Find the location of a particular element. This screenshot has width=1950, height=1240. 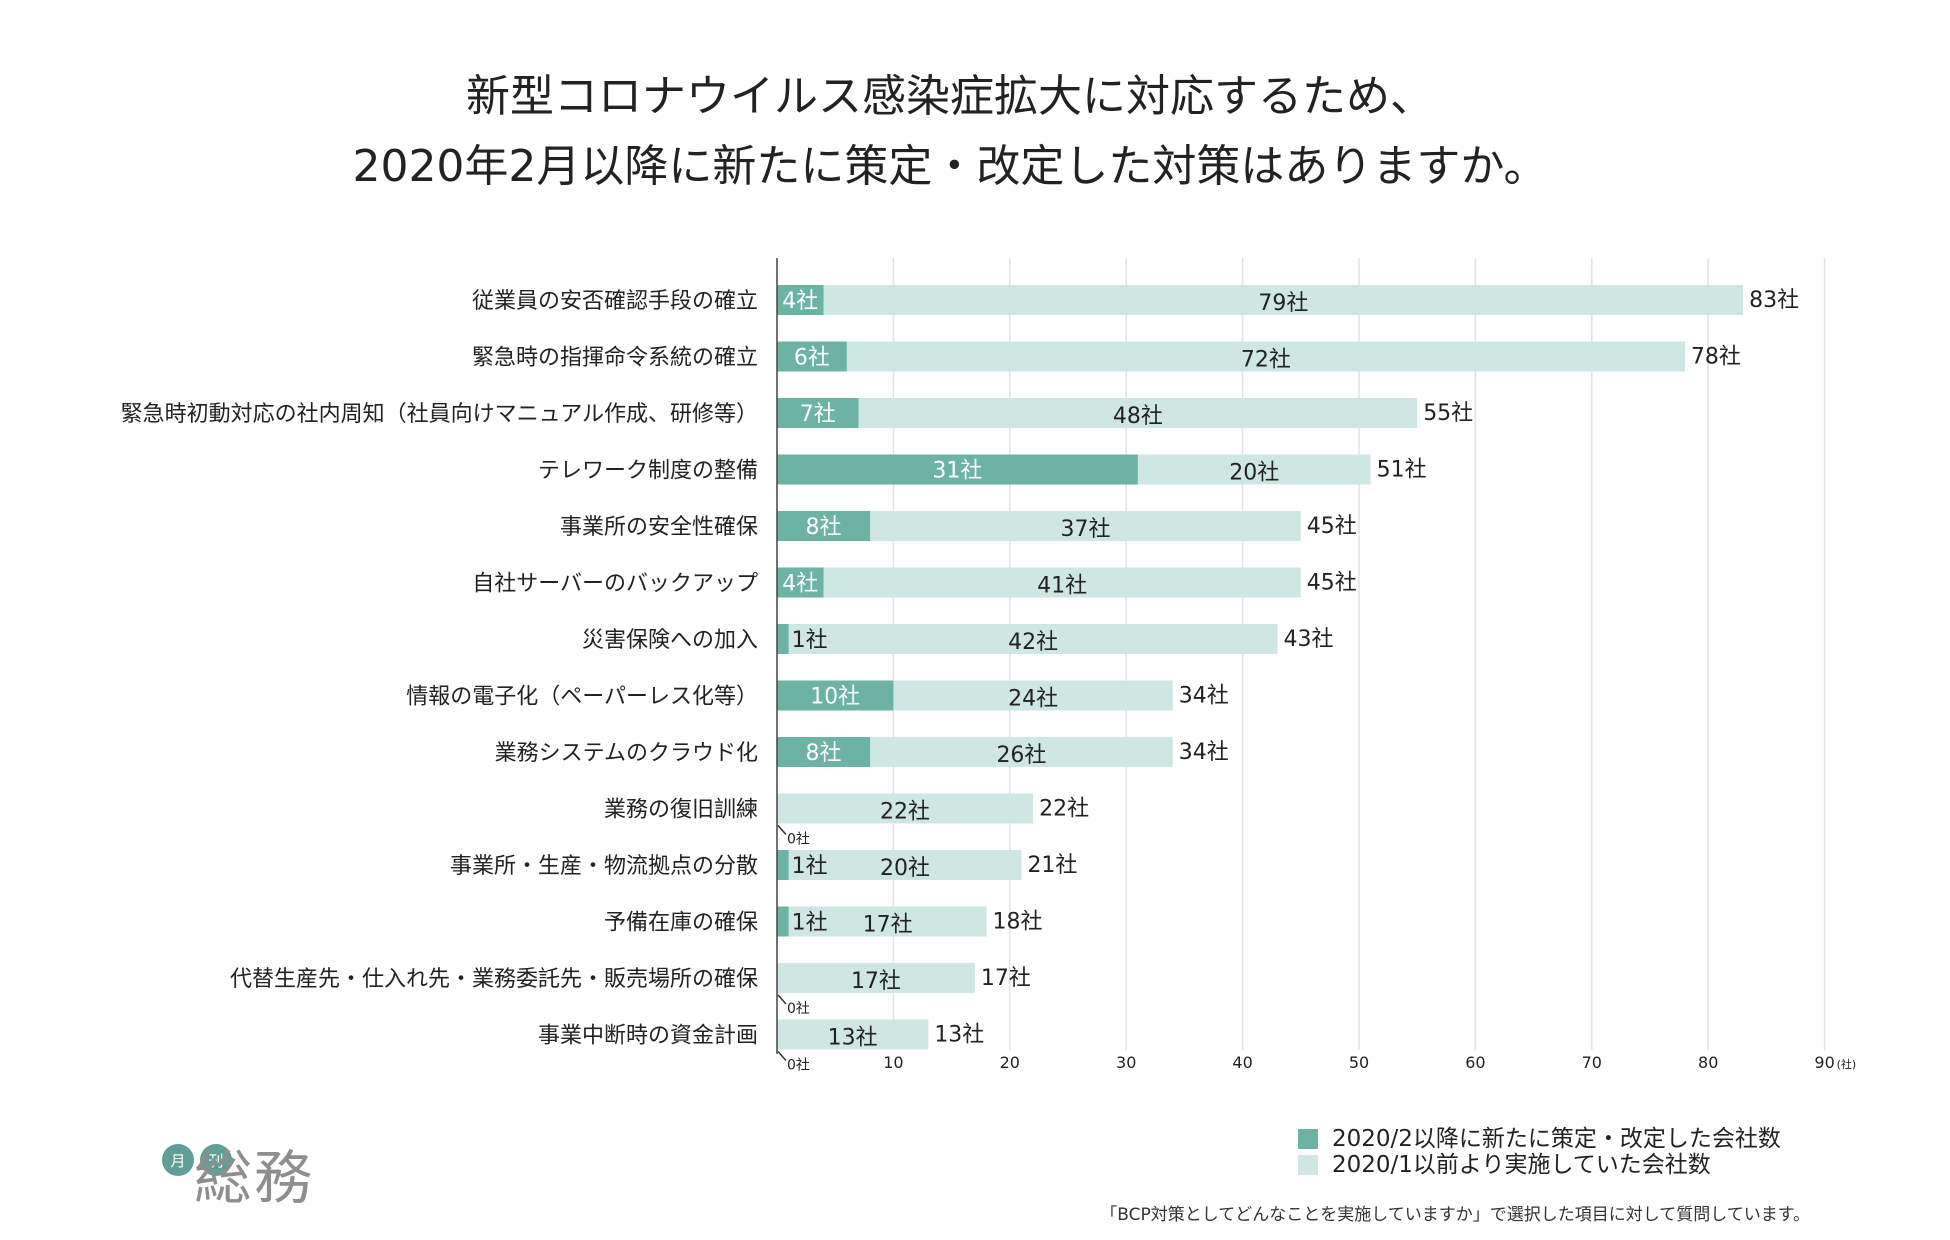

logo: 月 刊 総務 is located at coordinates (238, 1177).